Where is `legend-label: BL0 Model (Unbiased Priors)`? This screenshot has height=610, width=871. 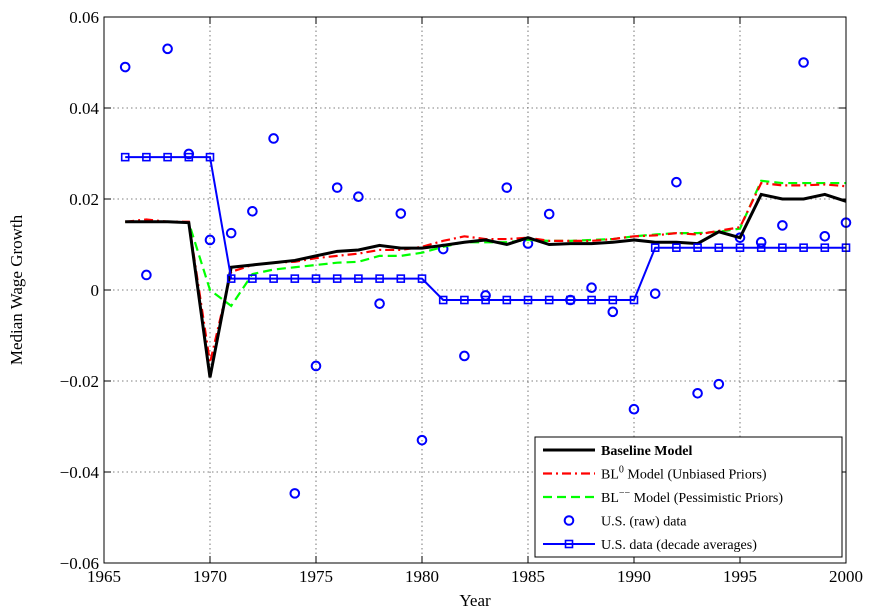
legend-label: BL0 Model (Unbiased Priors) is located at coordinates (684, 474).